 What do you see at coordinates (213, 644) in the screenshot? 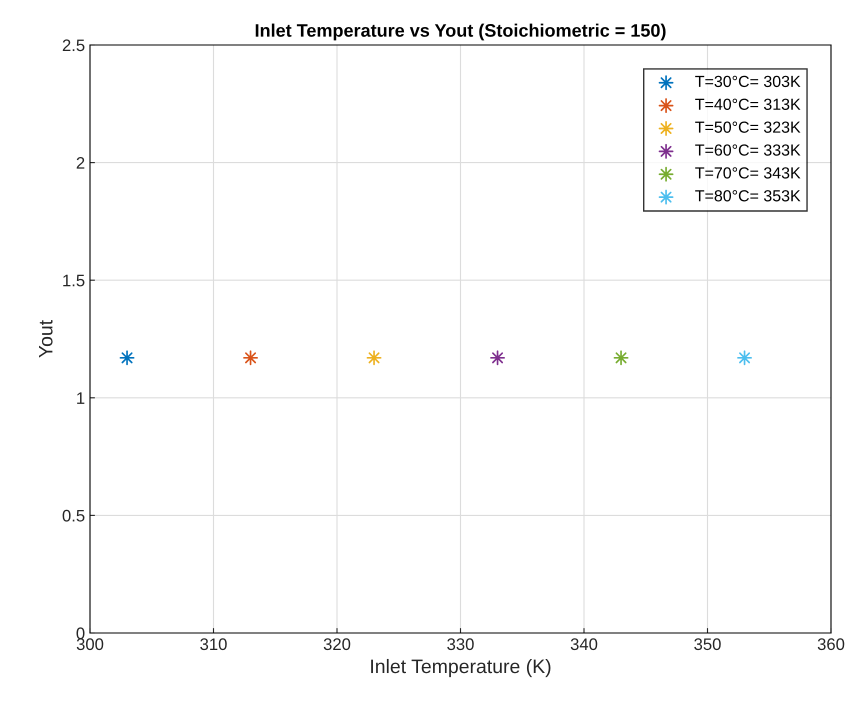
I see `x-tick-label: 310` at bounding box center [213, 644].